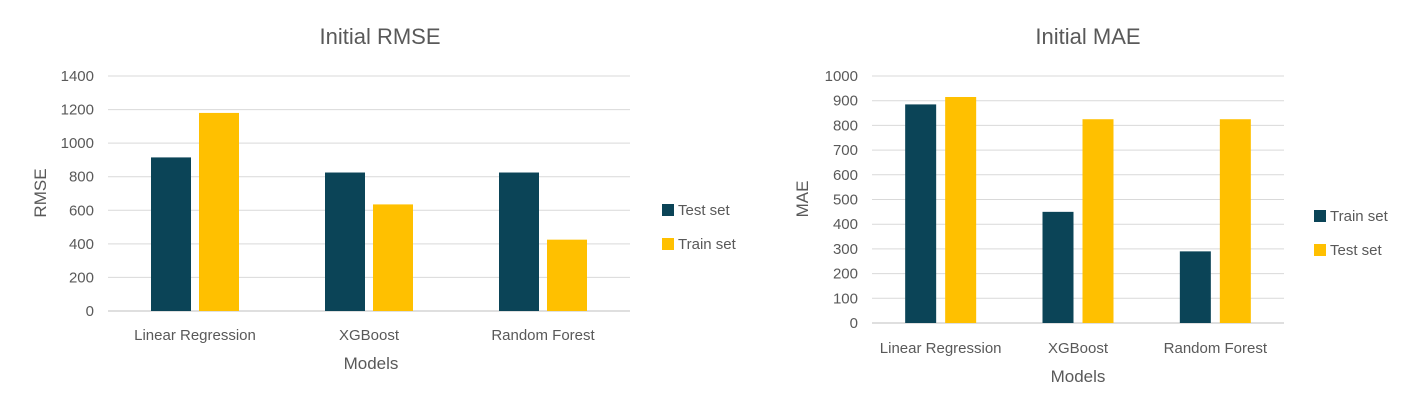  Describe the element at coordinates (195, 335) in the screenshot. I see `rmse-x-tick-label: Linear Regression` at that location.